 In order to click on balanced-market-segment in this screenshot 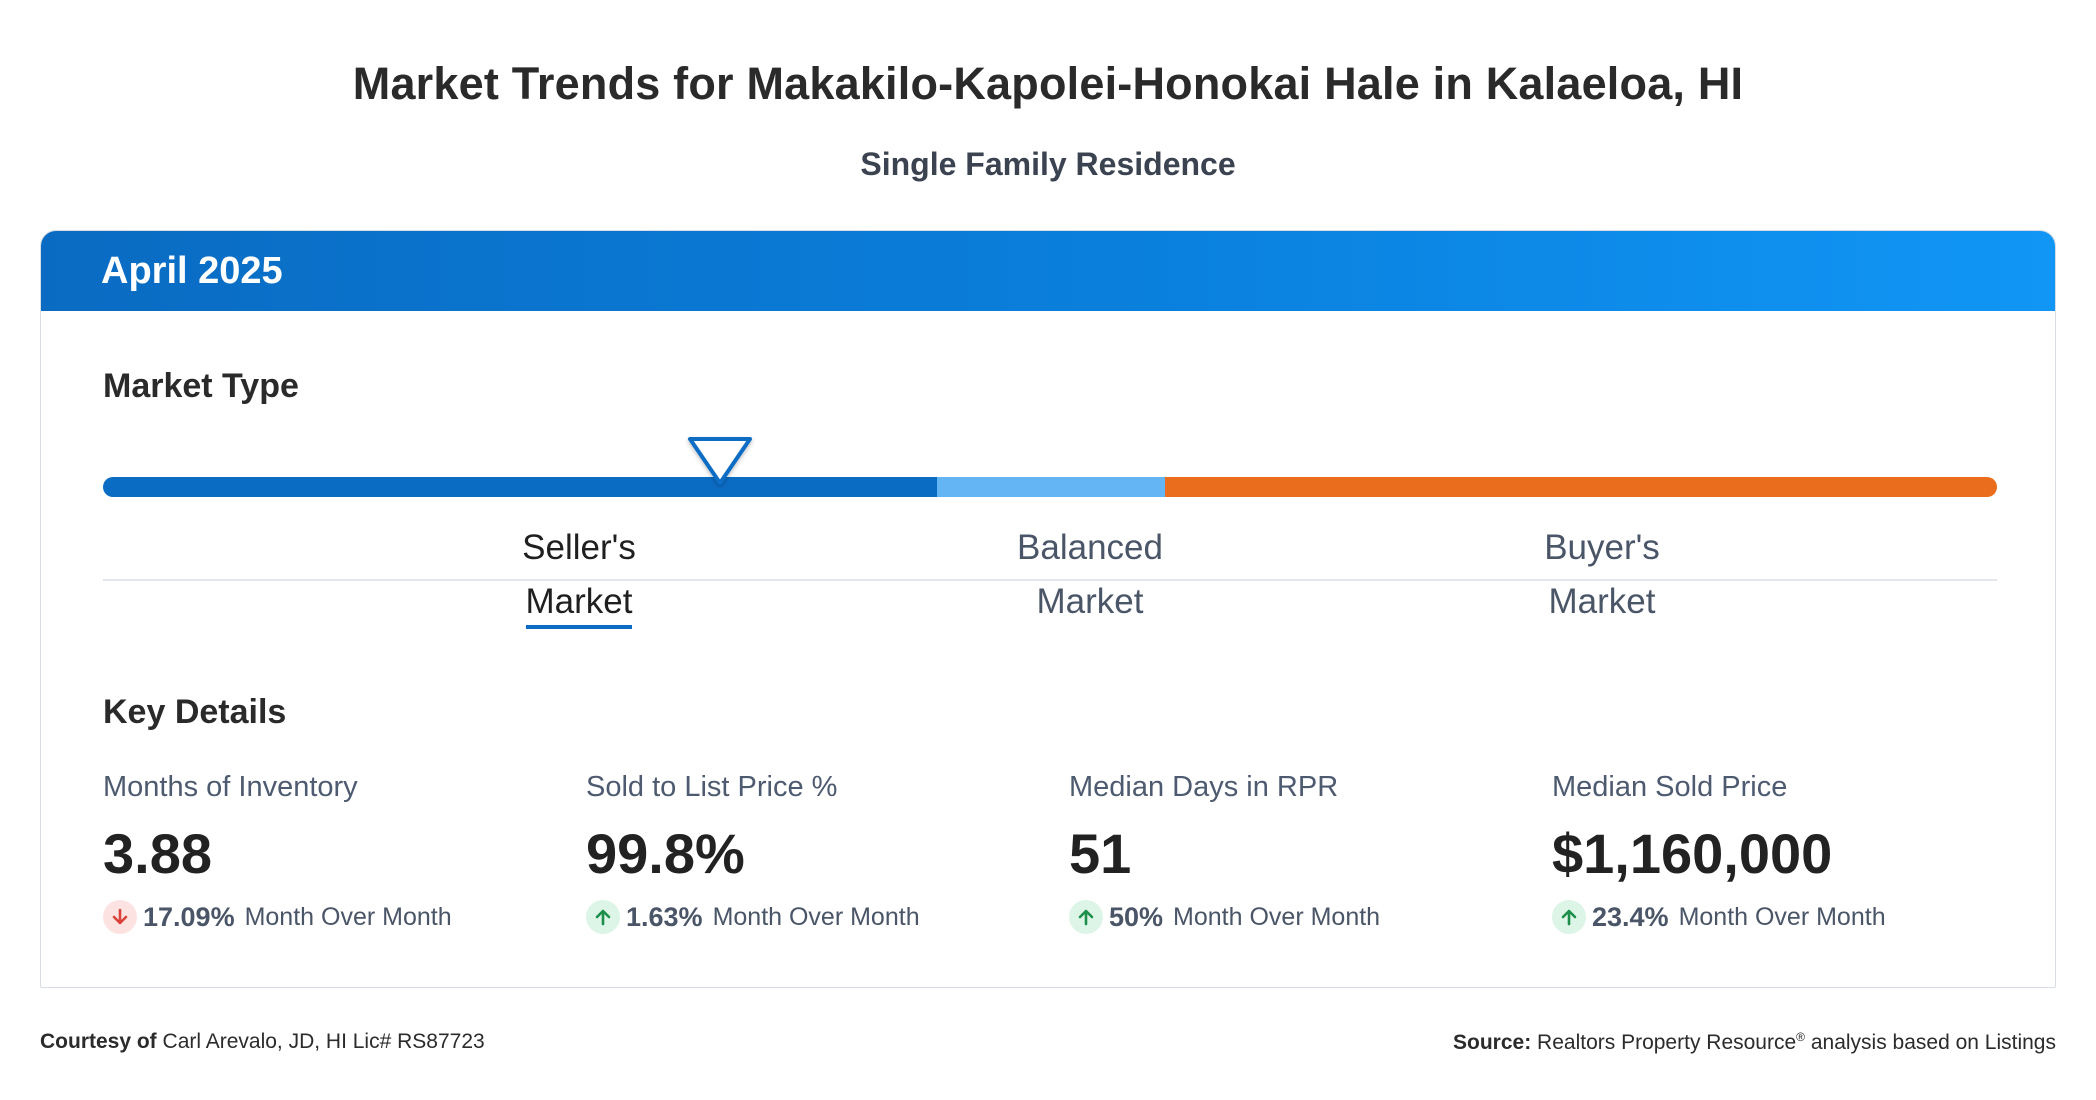, I will do `click(1051, 487)`.